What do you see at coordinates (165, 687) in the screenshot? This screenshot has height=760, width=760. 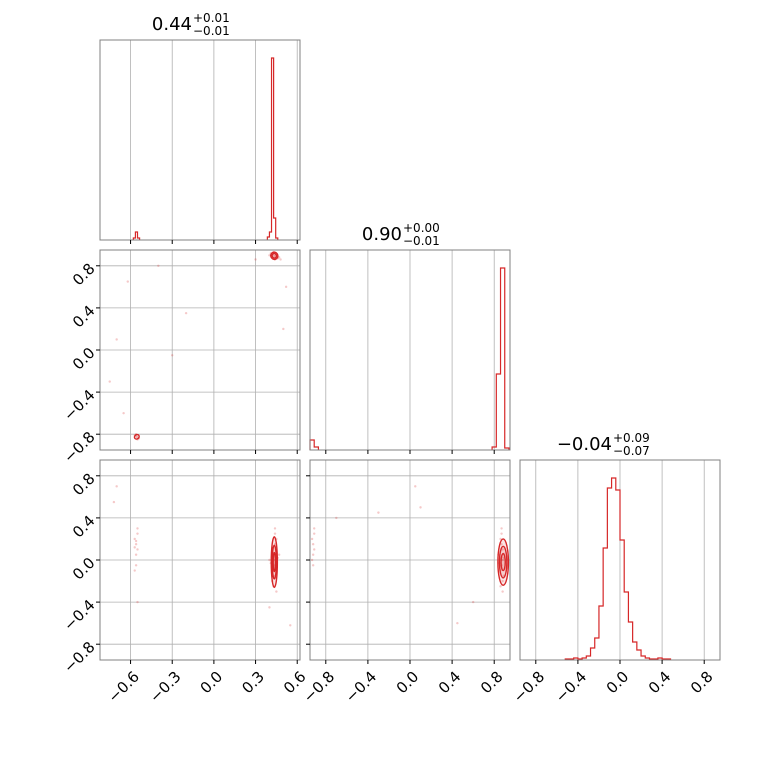 I see `x-tick-label: −0.3` at bounding box center [165, 687].